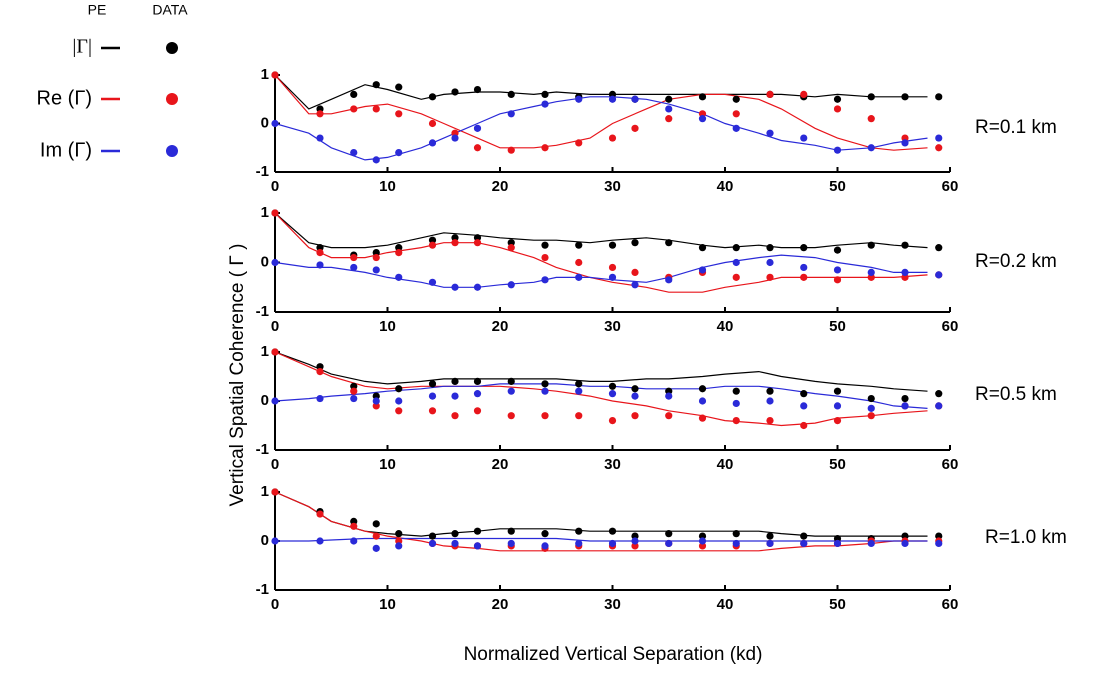 This screenshot has height=673, width=1107. Describe the element at coordinates (172, 48) in the screenshot. I see `legend-dot` at that location.